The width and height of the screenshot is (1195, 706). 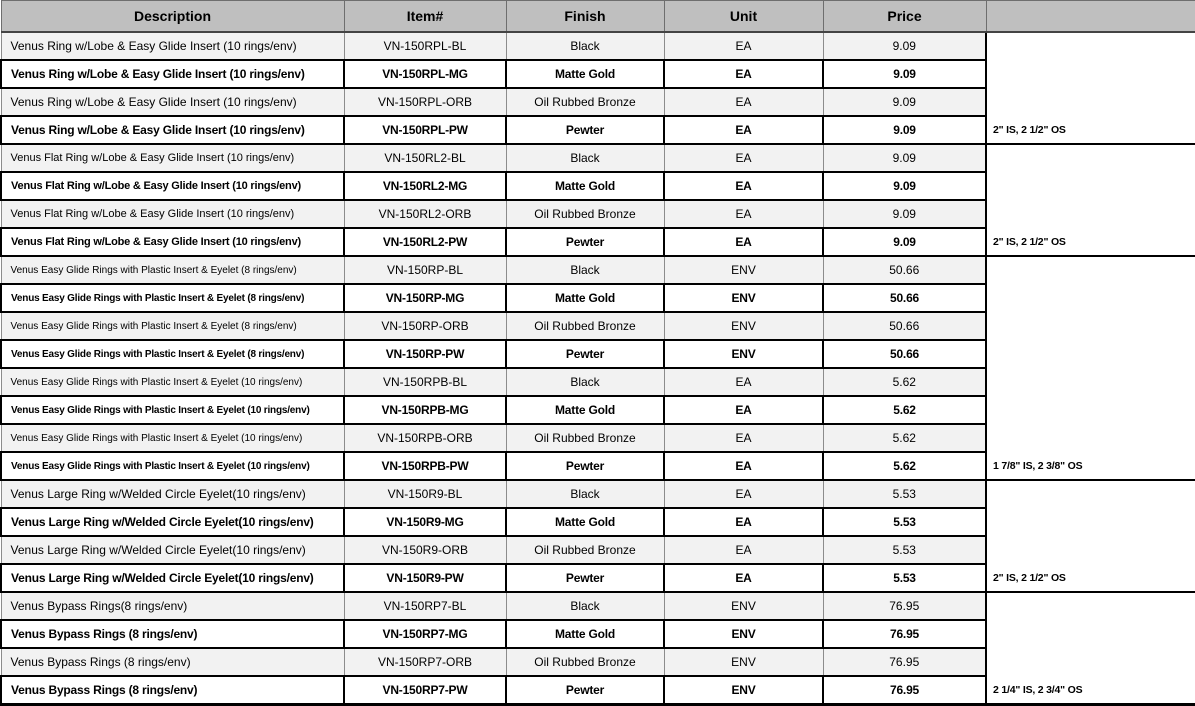 I want to click on item-number-cell: VN-150RP7-MG, so click(x=425, y=634).